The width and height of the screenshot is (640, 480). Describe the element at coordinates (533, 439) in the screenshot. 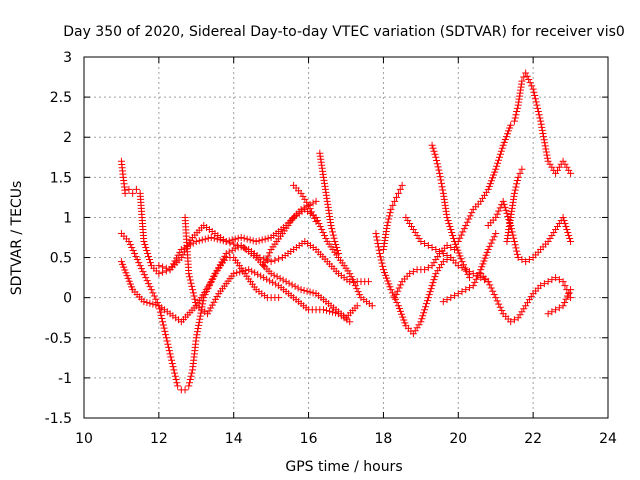

I see `x-tick-label: 22` at that location.